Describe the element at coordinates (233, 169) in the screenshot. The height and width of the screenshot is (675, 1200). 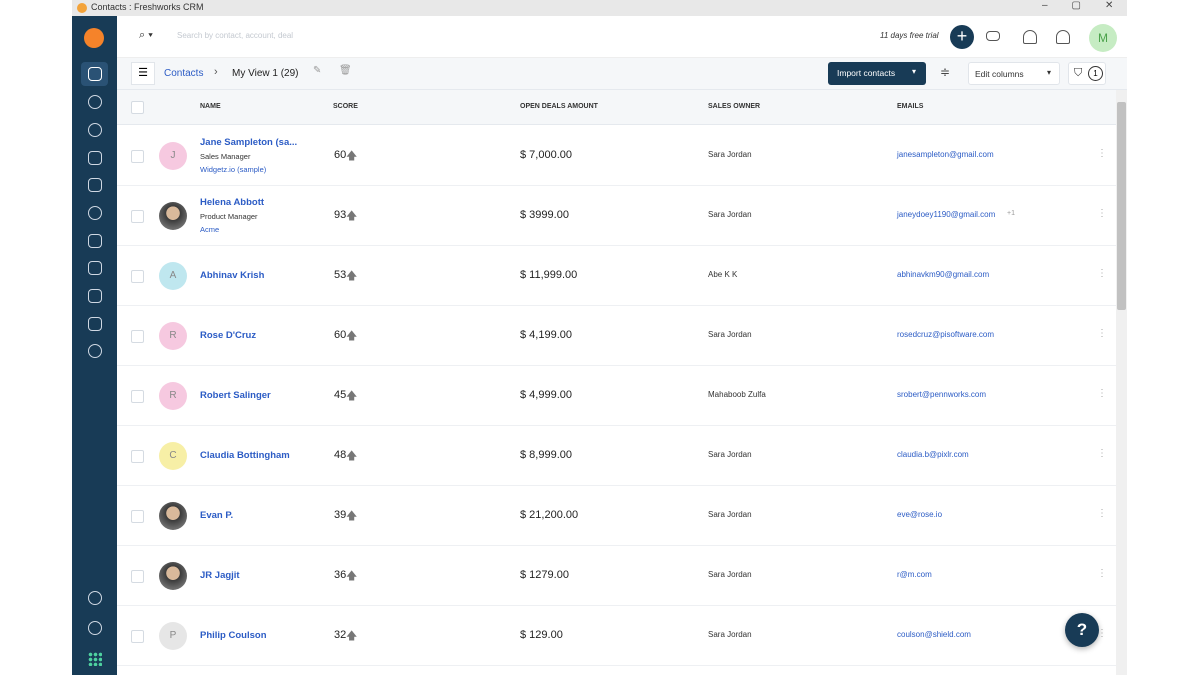
I see `contact-company: Widgetz.io (sample)` at that location.